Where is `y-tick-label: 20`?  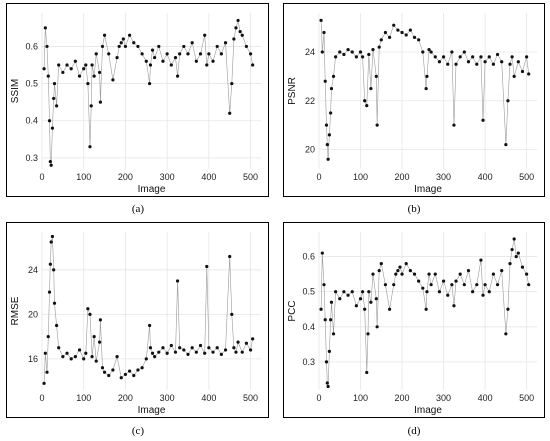 y-tick-label: 20 is located at coordinates (310, 150).